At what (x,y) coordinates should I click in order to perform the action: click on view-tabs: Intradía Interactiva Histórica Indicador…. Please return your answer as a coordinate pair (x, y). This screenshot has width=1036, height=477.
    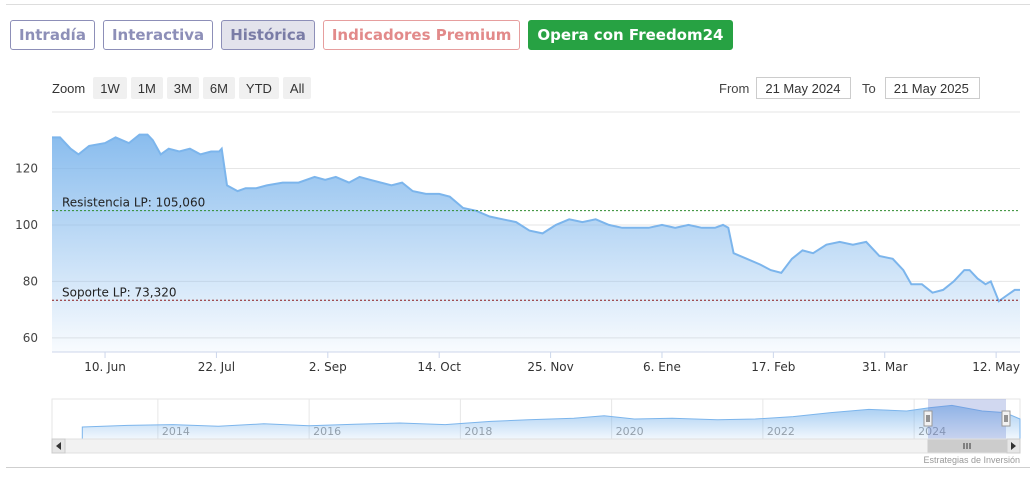
    Looking at the image, I should click on (371, 35).